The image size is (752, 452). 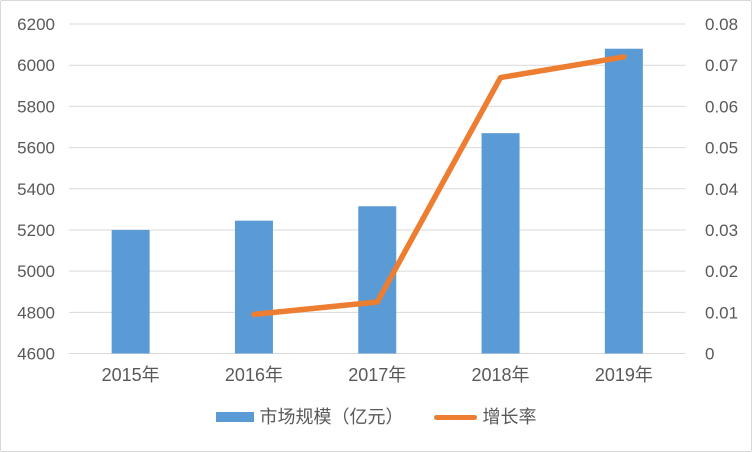 I want to click on left-axis-tick: 5800, so click(x=36, y=106).